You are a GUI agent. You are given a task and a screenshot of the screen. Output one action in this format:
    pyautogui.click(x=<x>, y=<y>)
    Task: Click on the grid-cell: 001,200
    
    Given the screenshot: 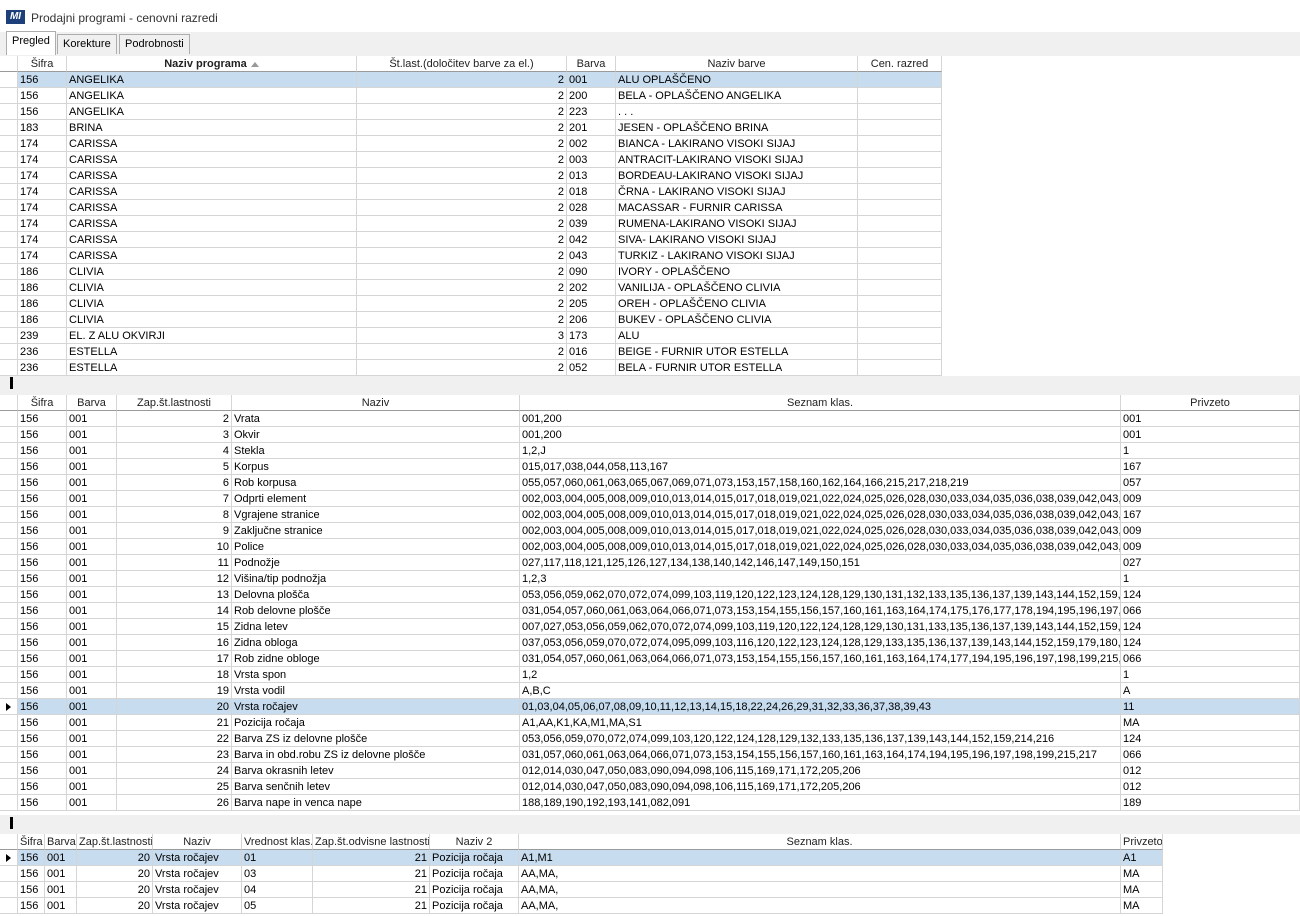 What is the action you would take?
    pyautogui.click(x=820, y=419)
    